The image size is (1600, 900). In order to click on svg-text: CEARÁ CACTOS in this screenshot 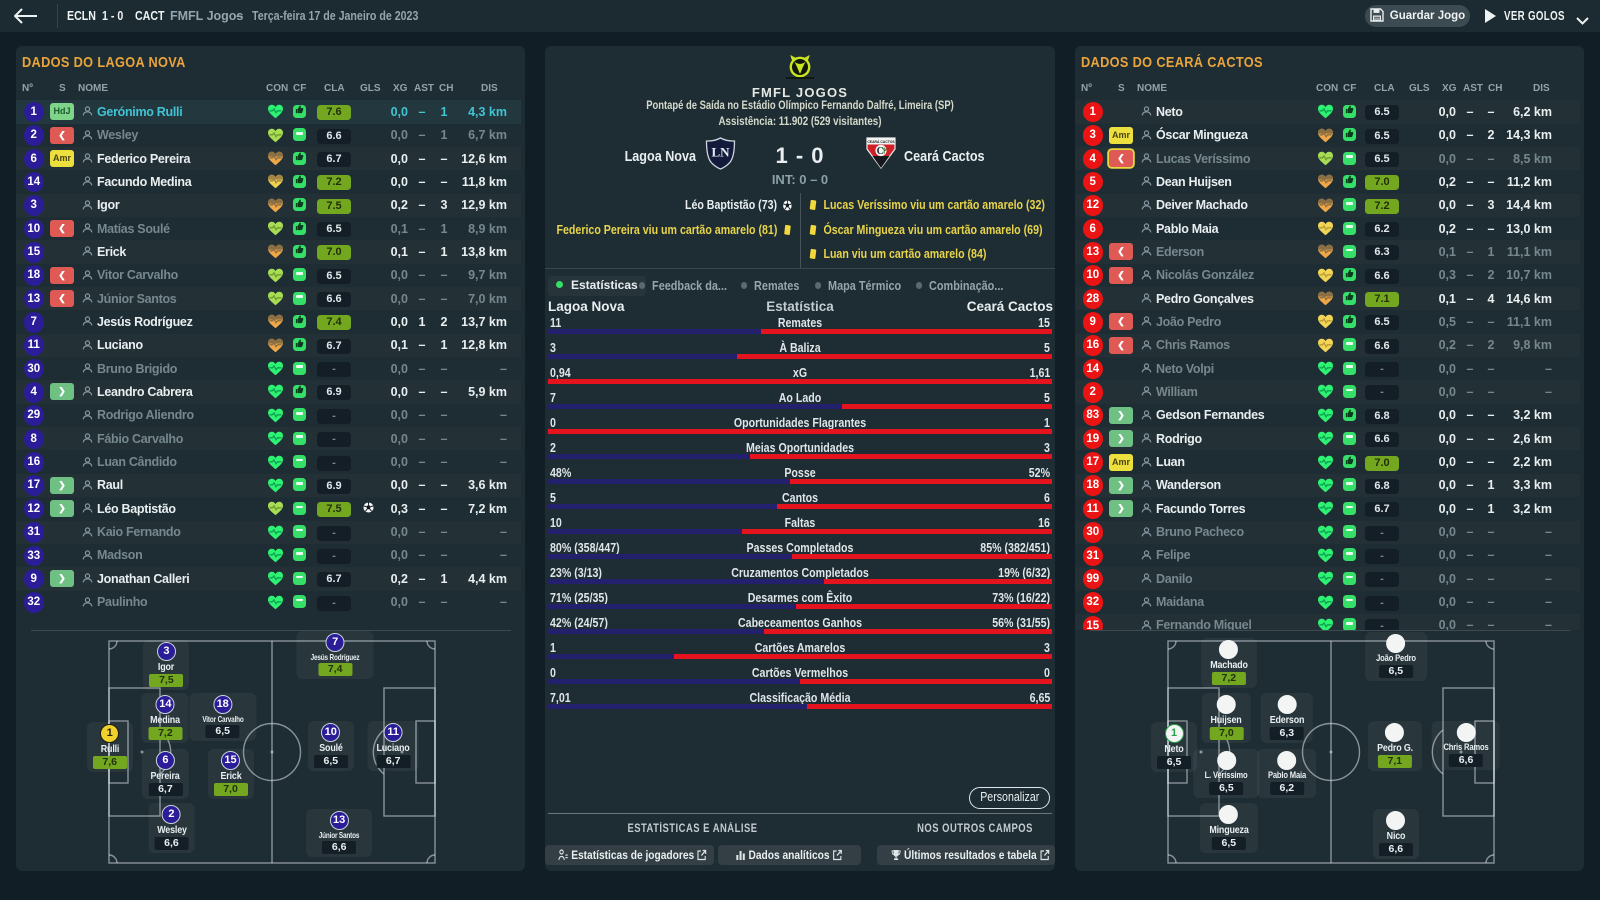, I will do `click(881, 141)`.